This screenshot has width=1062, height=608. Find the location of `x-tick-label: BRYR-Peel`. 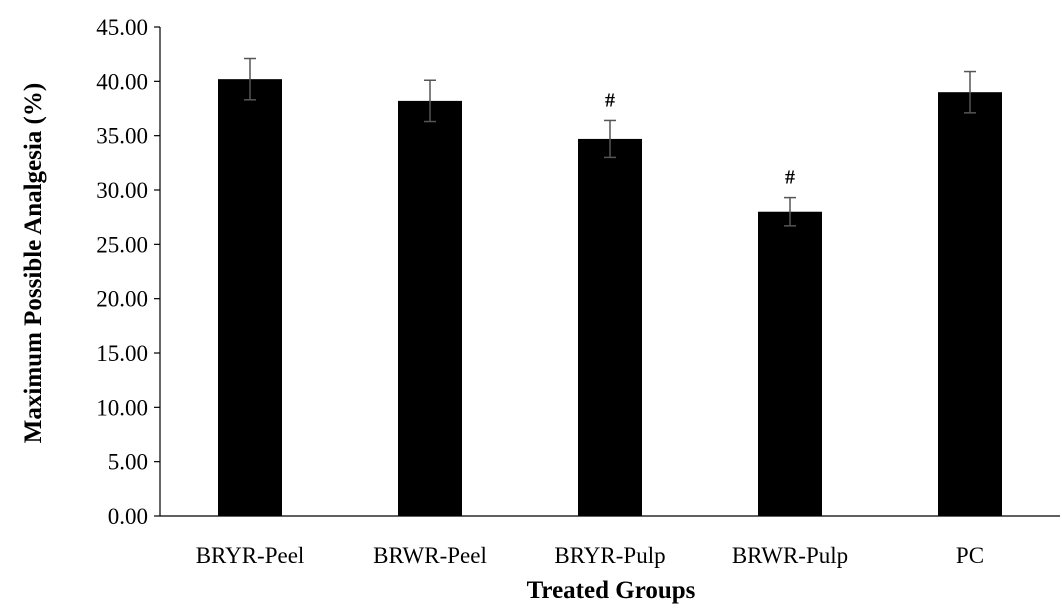

x-tick-label: BRYR-Peel is located at coordinates (250, 555).